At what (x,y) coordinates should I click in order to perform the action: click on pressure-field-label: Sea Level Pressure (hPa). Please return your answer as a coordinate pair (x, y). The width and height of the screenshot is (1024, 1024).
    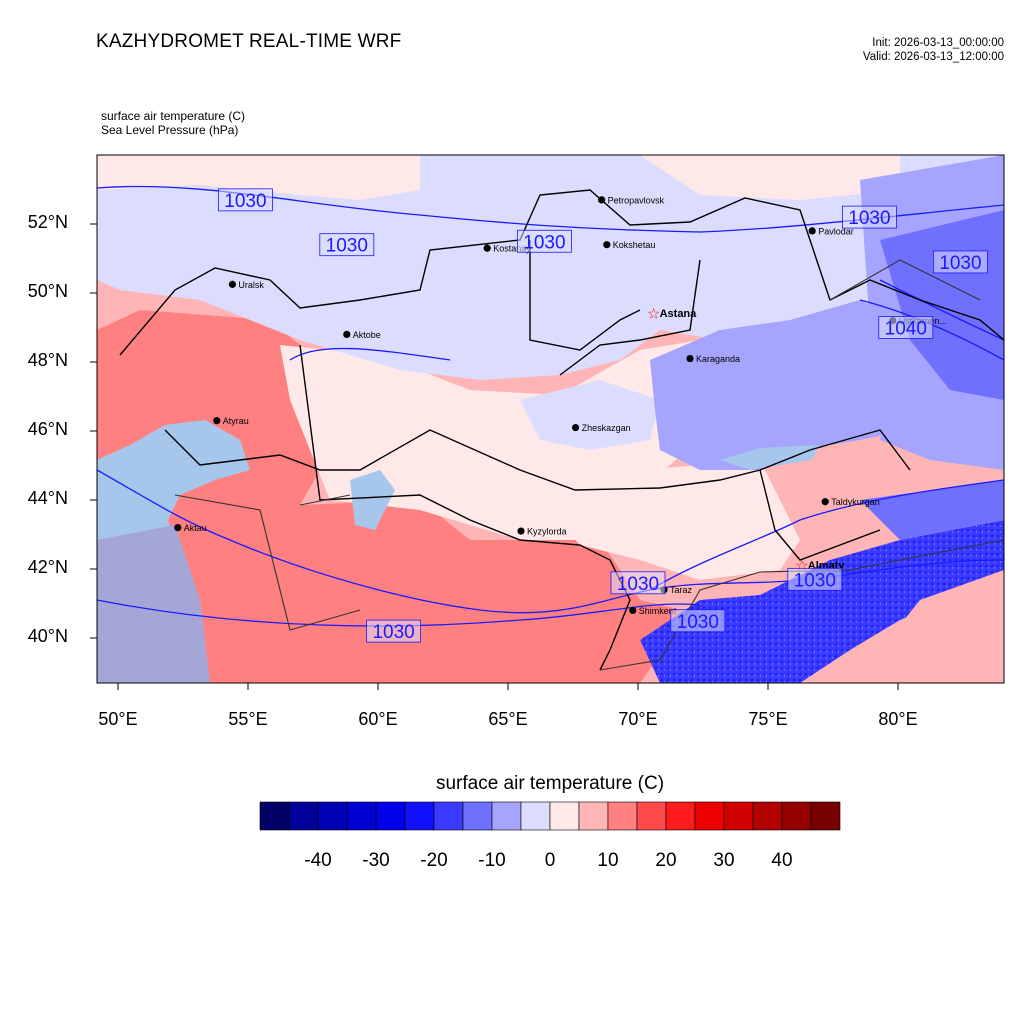
    Looking at the image, I should click on (170, 130).